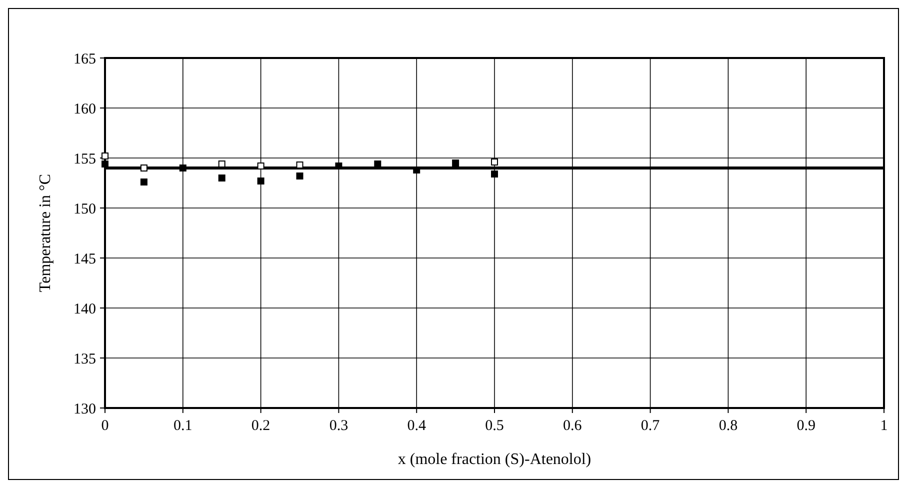  What do you see at coordinates (85, 259) in the screenshot?
I see `y-tick-label: 145` at bounding box center [85, 259].